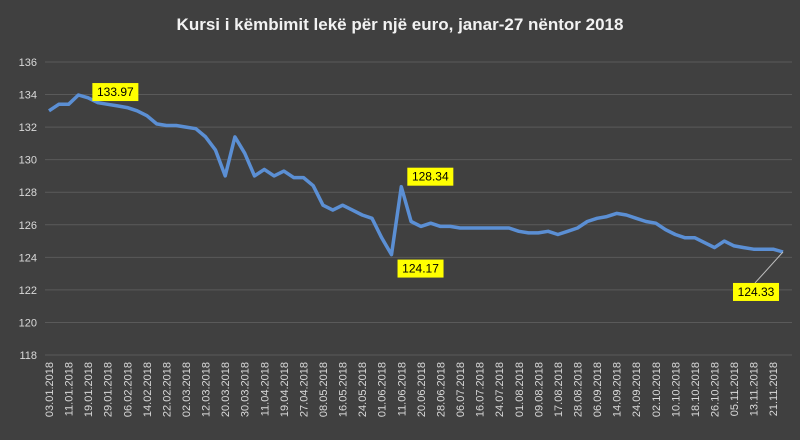  I want to click on x-tick-label: 06.02.2018, so click(128, 389).